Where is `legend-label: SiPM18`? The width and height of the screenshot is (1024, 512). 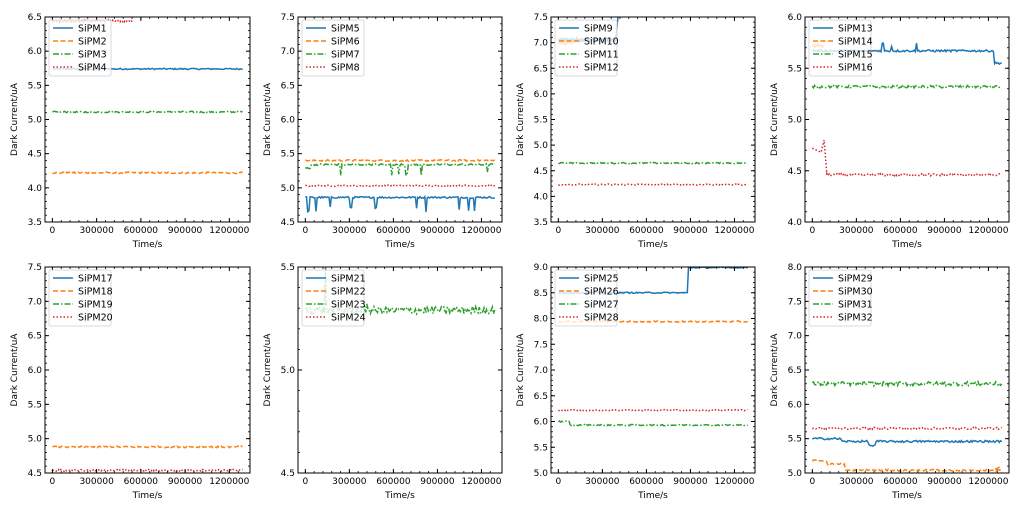 legend-label: SiPM18 is located at coordinates (95, 292).